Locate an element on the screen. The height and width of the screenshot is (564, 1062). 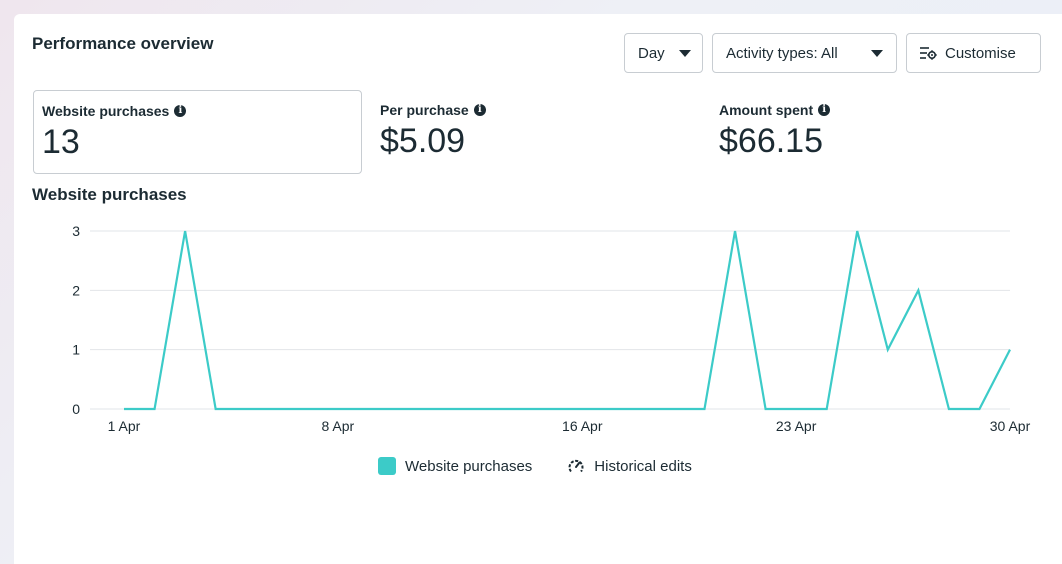
day-dropdown: Day is located at coordinates (663, 53).